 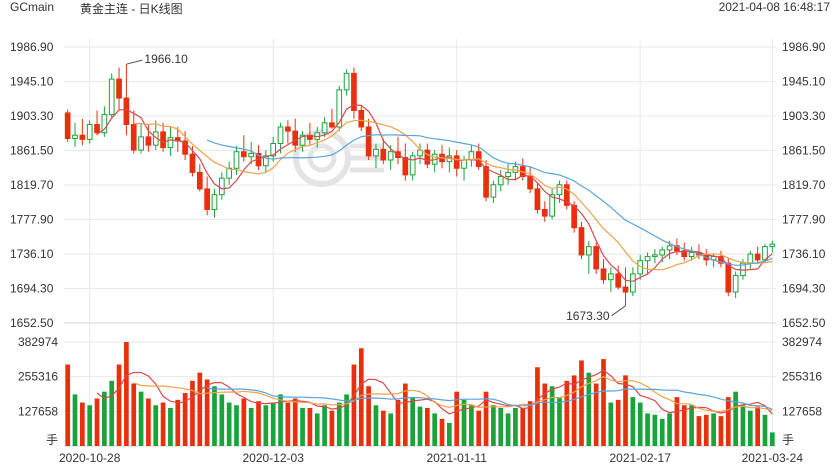 What do you see at coordinates (38, 411) in the screenshot?
I see `volume-axis-label-left: 127658` at bounding box center [38, 411].